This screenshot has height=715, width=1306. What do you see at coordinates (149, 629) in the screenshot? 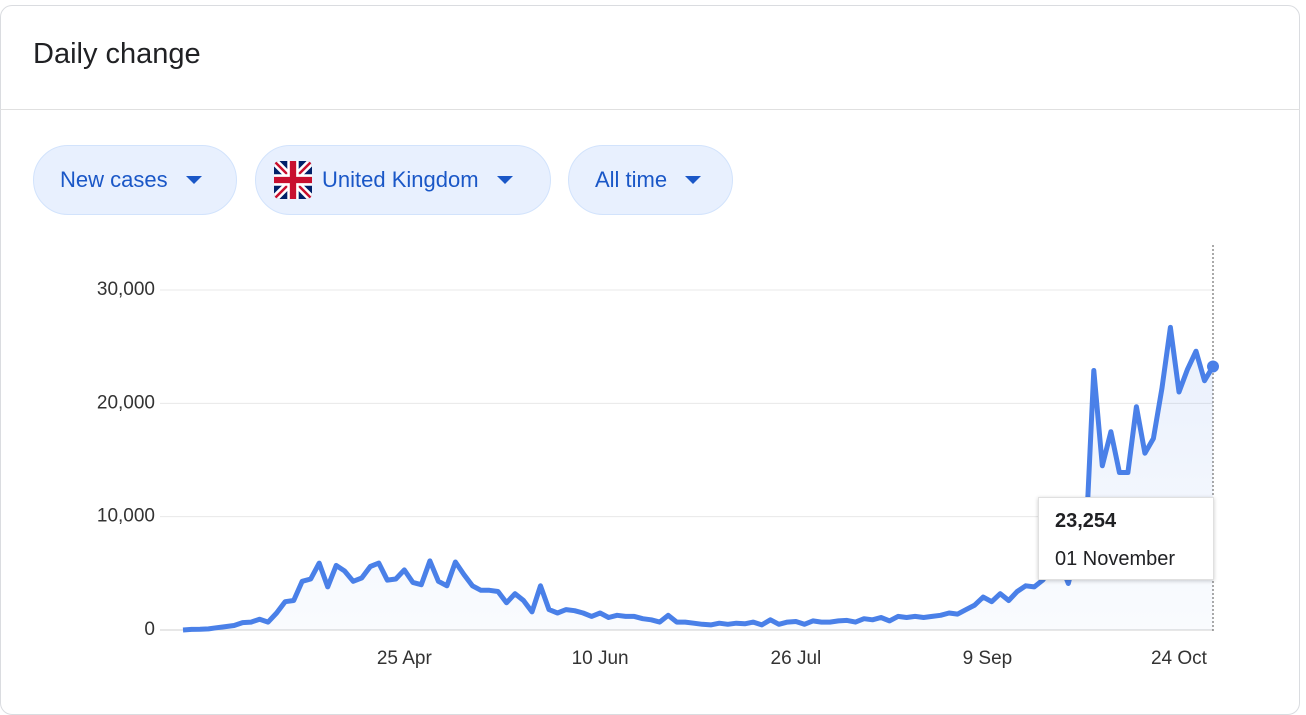
I see `y-tick-label: 0` at bounding box center [149, 629].